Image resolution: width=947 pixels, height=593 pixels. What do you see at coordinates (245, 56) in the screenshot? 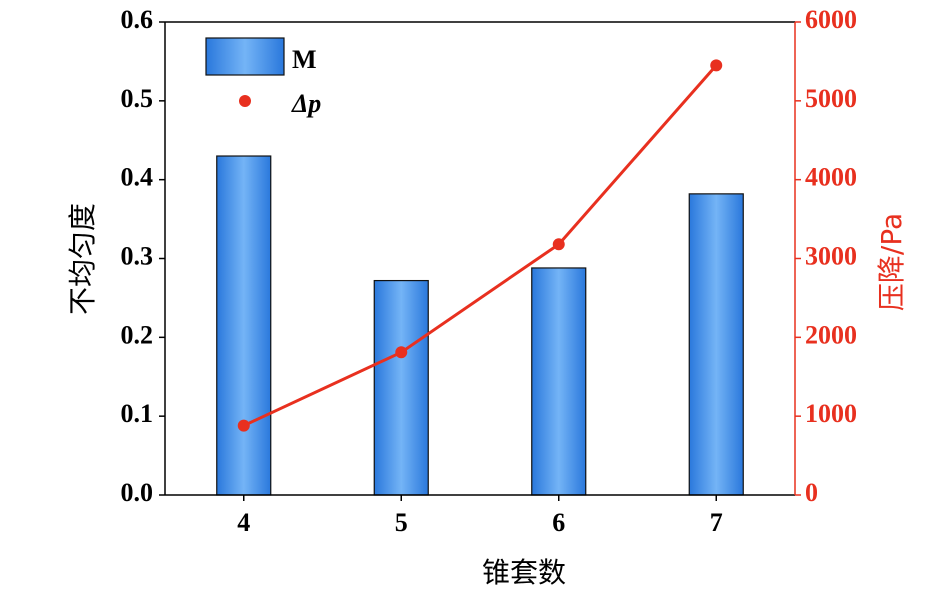
I see `legend-swatch` at bounding box center [245, 56].